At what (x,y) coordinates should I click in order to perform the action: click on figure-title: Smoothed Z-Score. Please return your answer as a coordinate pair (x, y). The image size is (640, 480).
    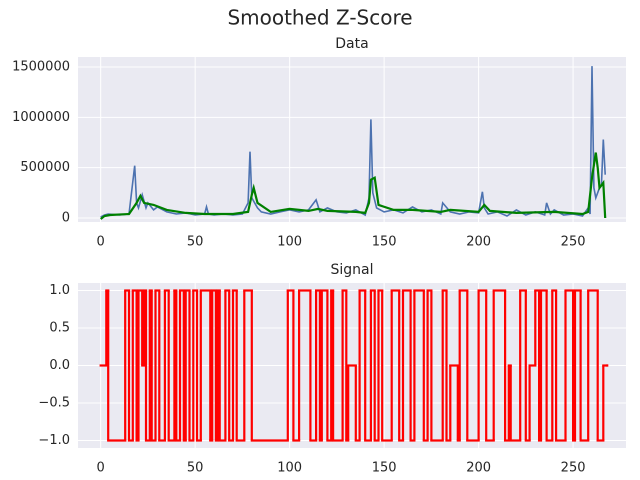
    Looking at the image, I should click on (319, 18).